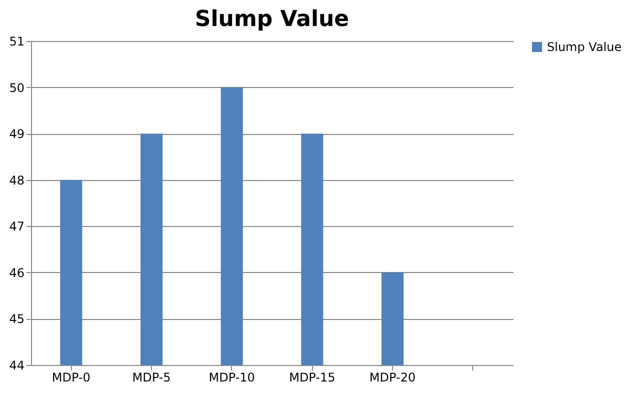 This screenshot has height=400, width=630. Describe the element at coordinates (584, 47) in the screenshot. I see `legend-label: Slump Value` at that location.